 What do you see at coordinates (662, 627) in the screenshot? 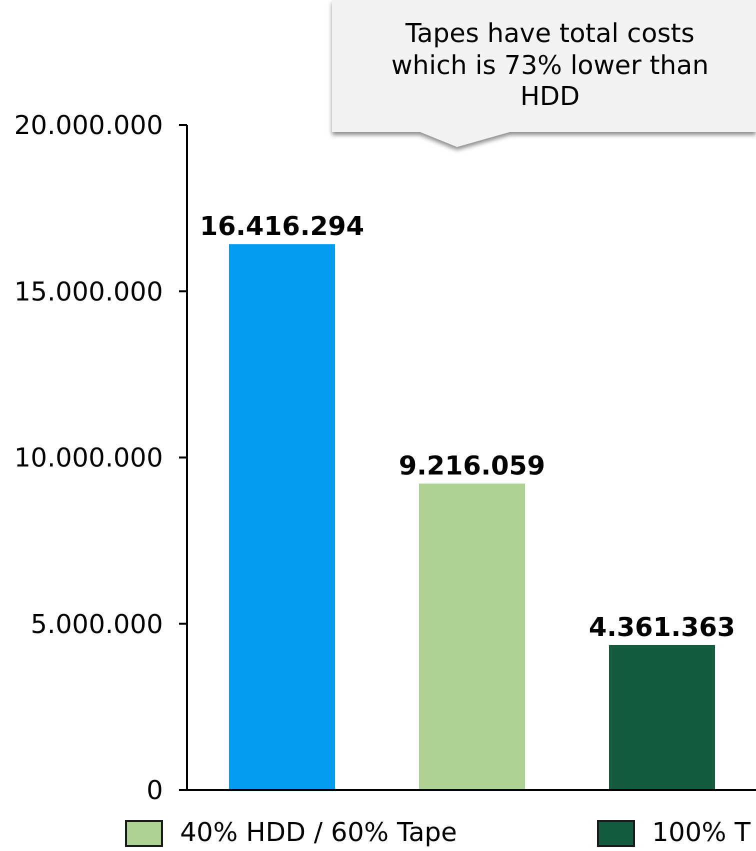
I see `data-label: 4.361.363` at bounding box center [662, 627].